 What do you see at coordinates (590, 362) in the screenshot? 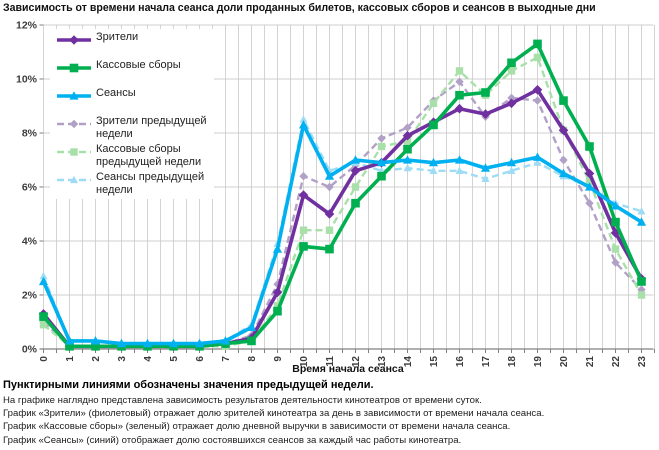
I see `svg-text: 21` at bounding box center [590, 362].